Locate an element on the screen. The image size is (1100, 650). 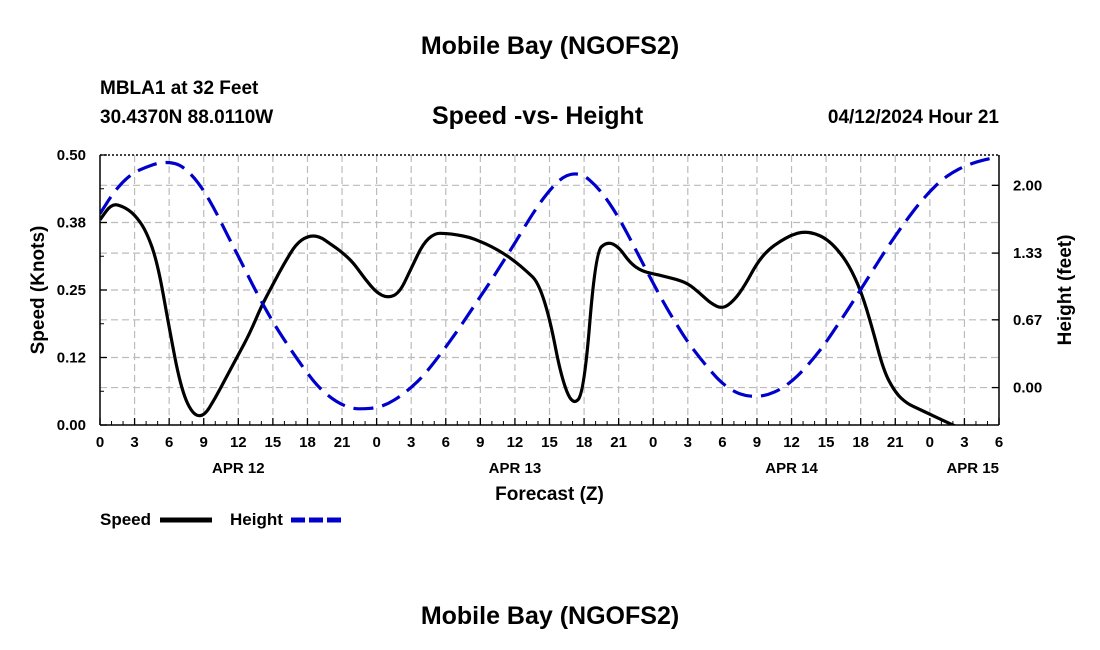
y2-tick-label: 2.00 is located at coordinates (1027, 185).